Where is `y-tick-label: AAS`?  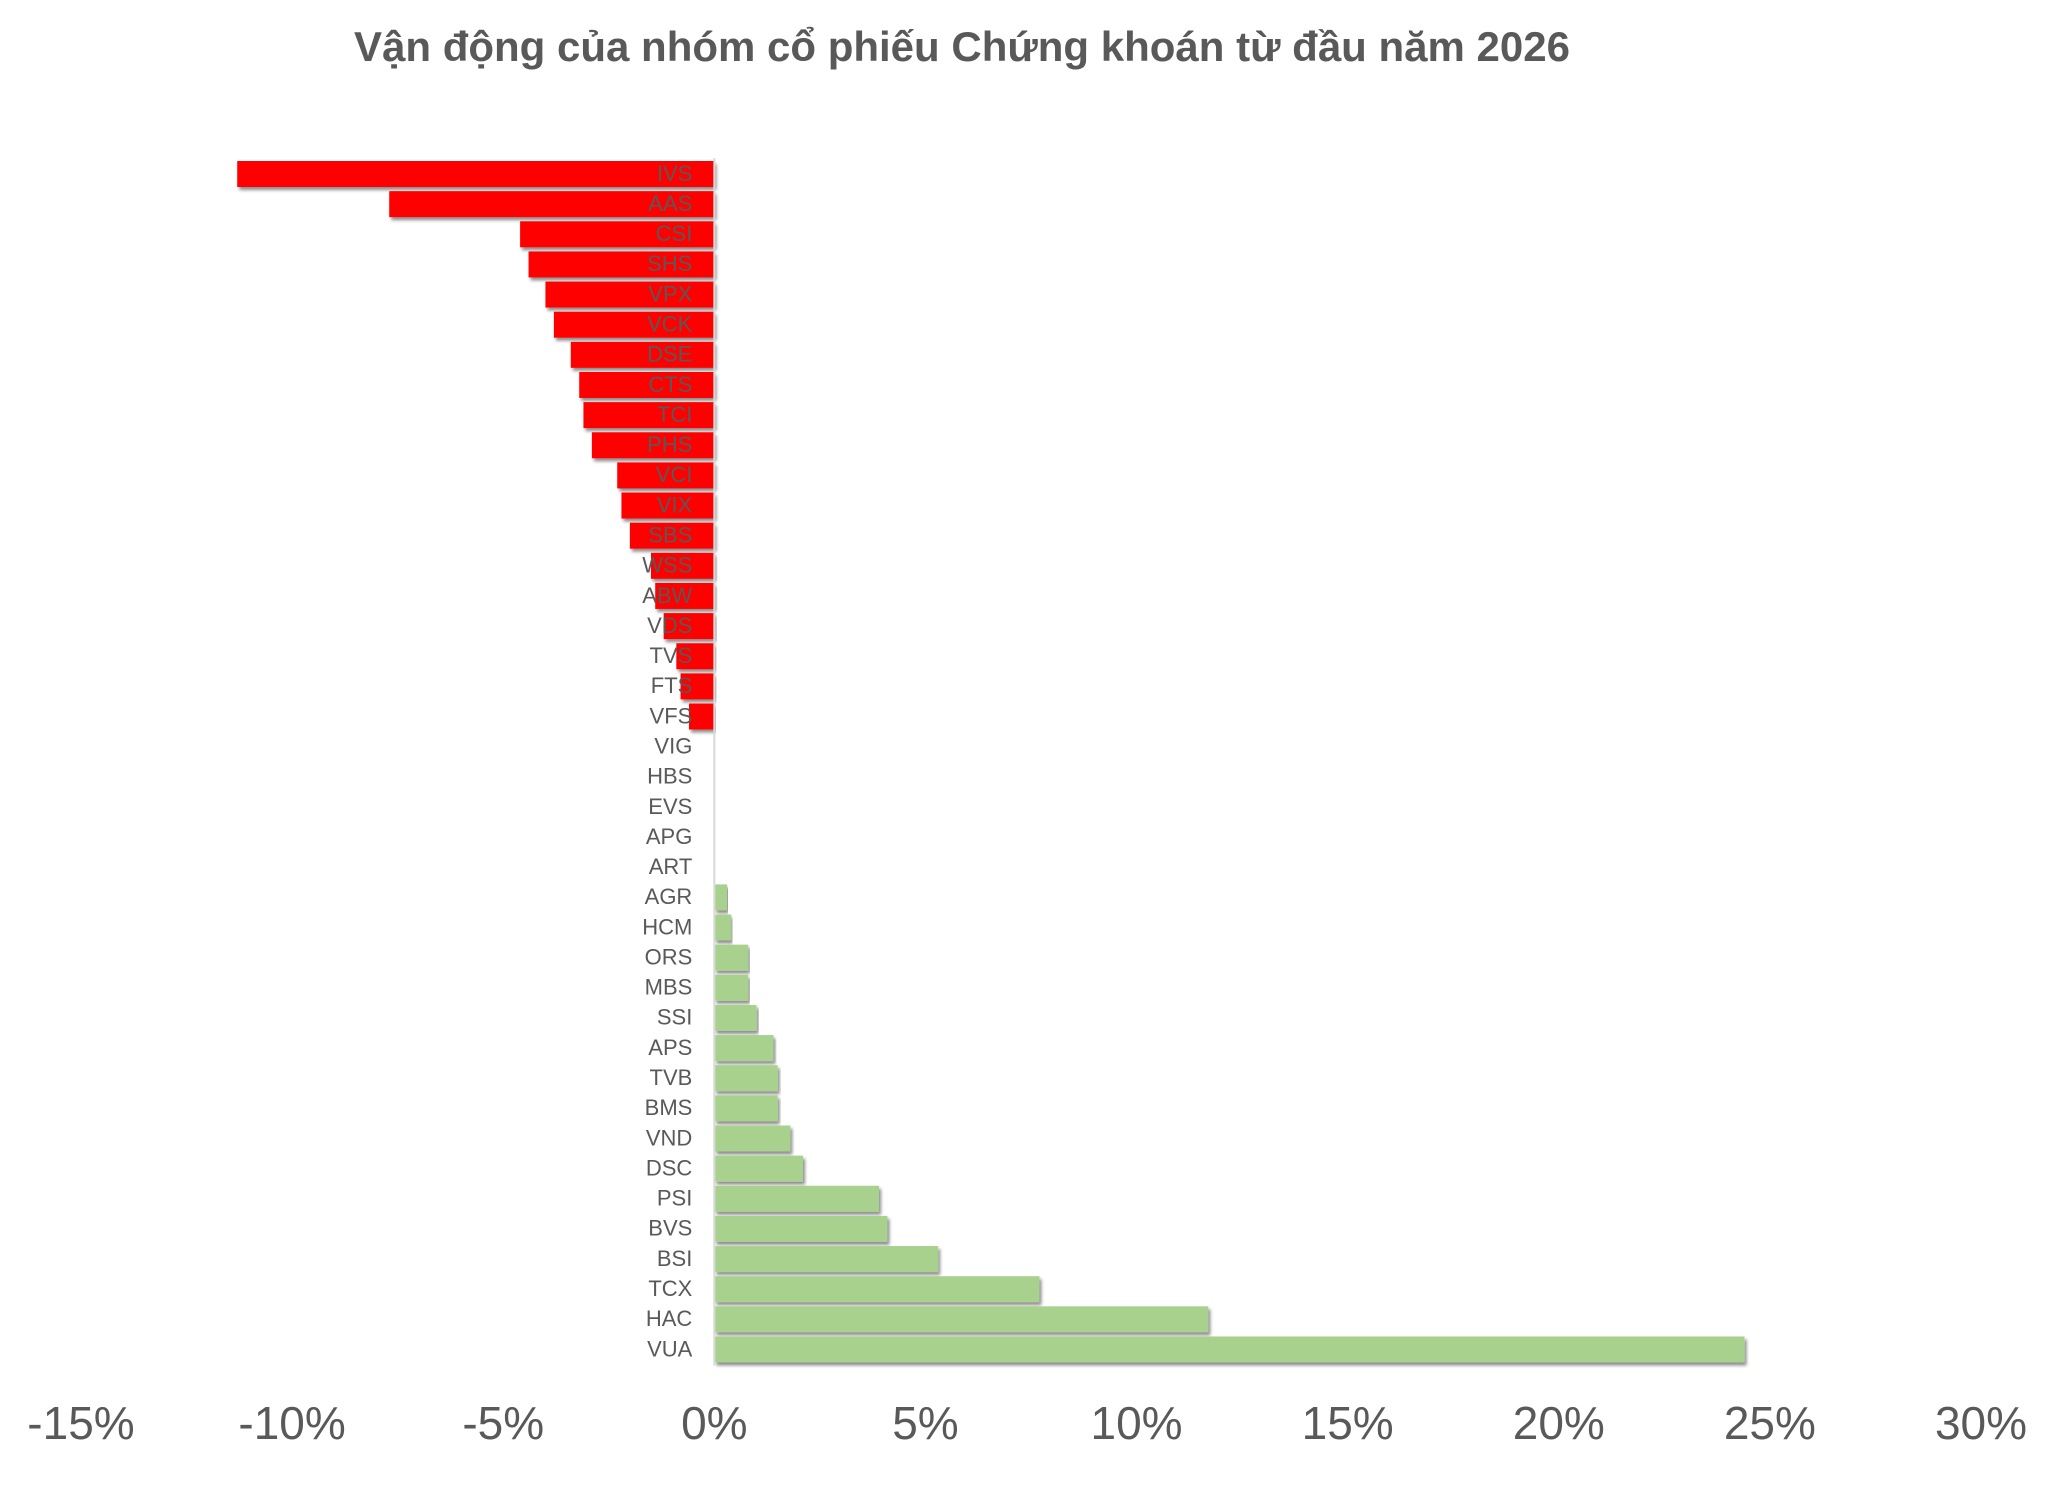
y-tick-label: AAS is located at coordinates (670, 203).